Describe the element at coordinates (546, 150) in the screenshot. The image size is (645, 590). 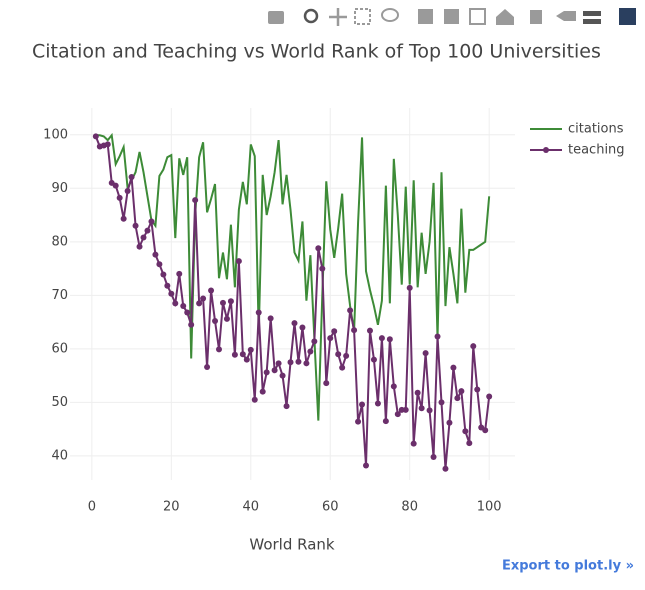
I see `legend-marker` at that location.